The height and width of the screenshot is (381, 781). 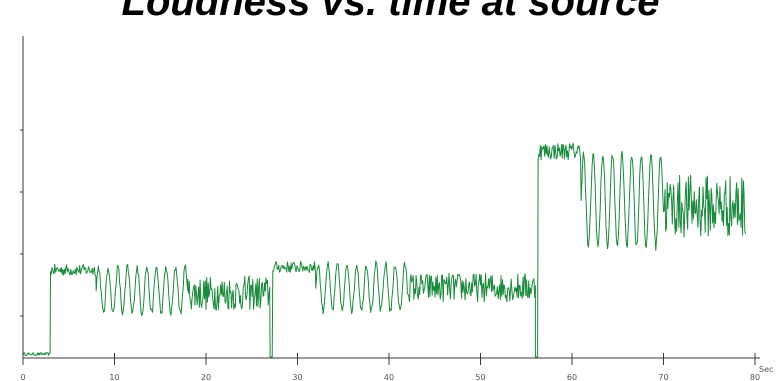 What do you see at coordinates (22, 377) in the screenshot?
I see `x-tick-label: 0` at bounding box center [22, 377].